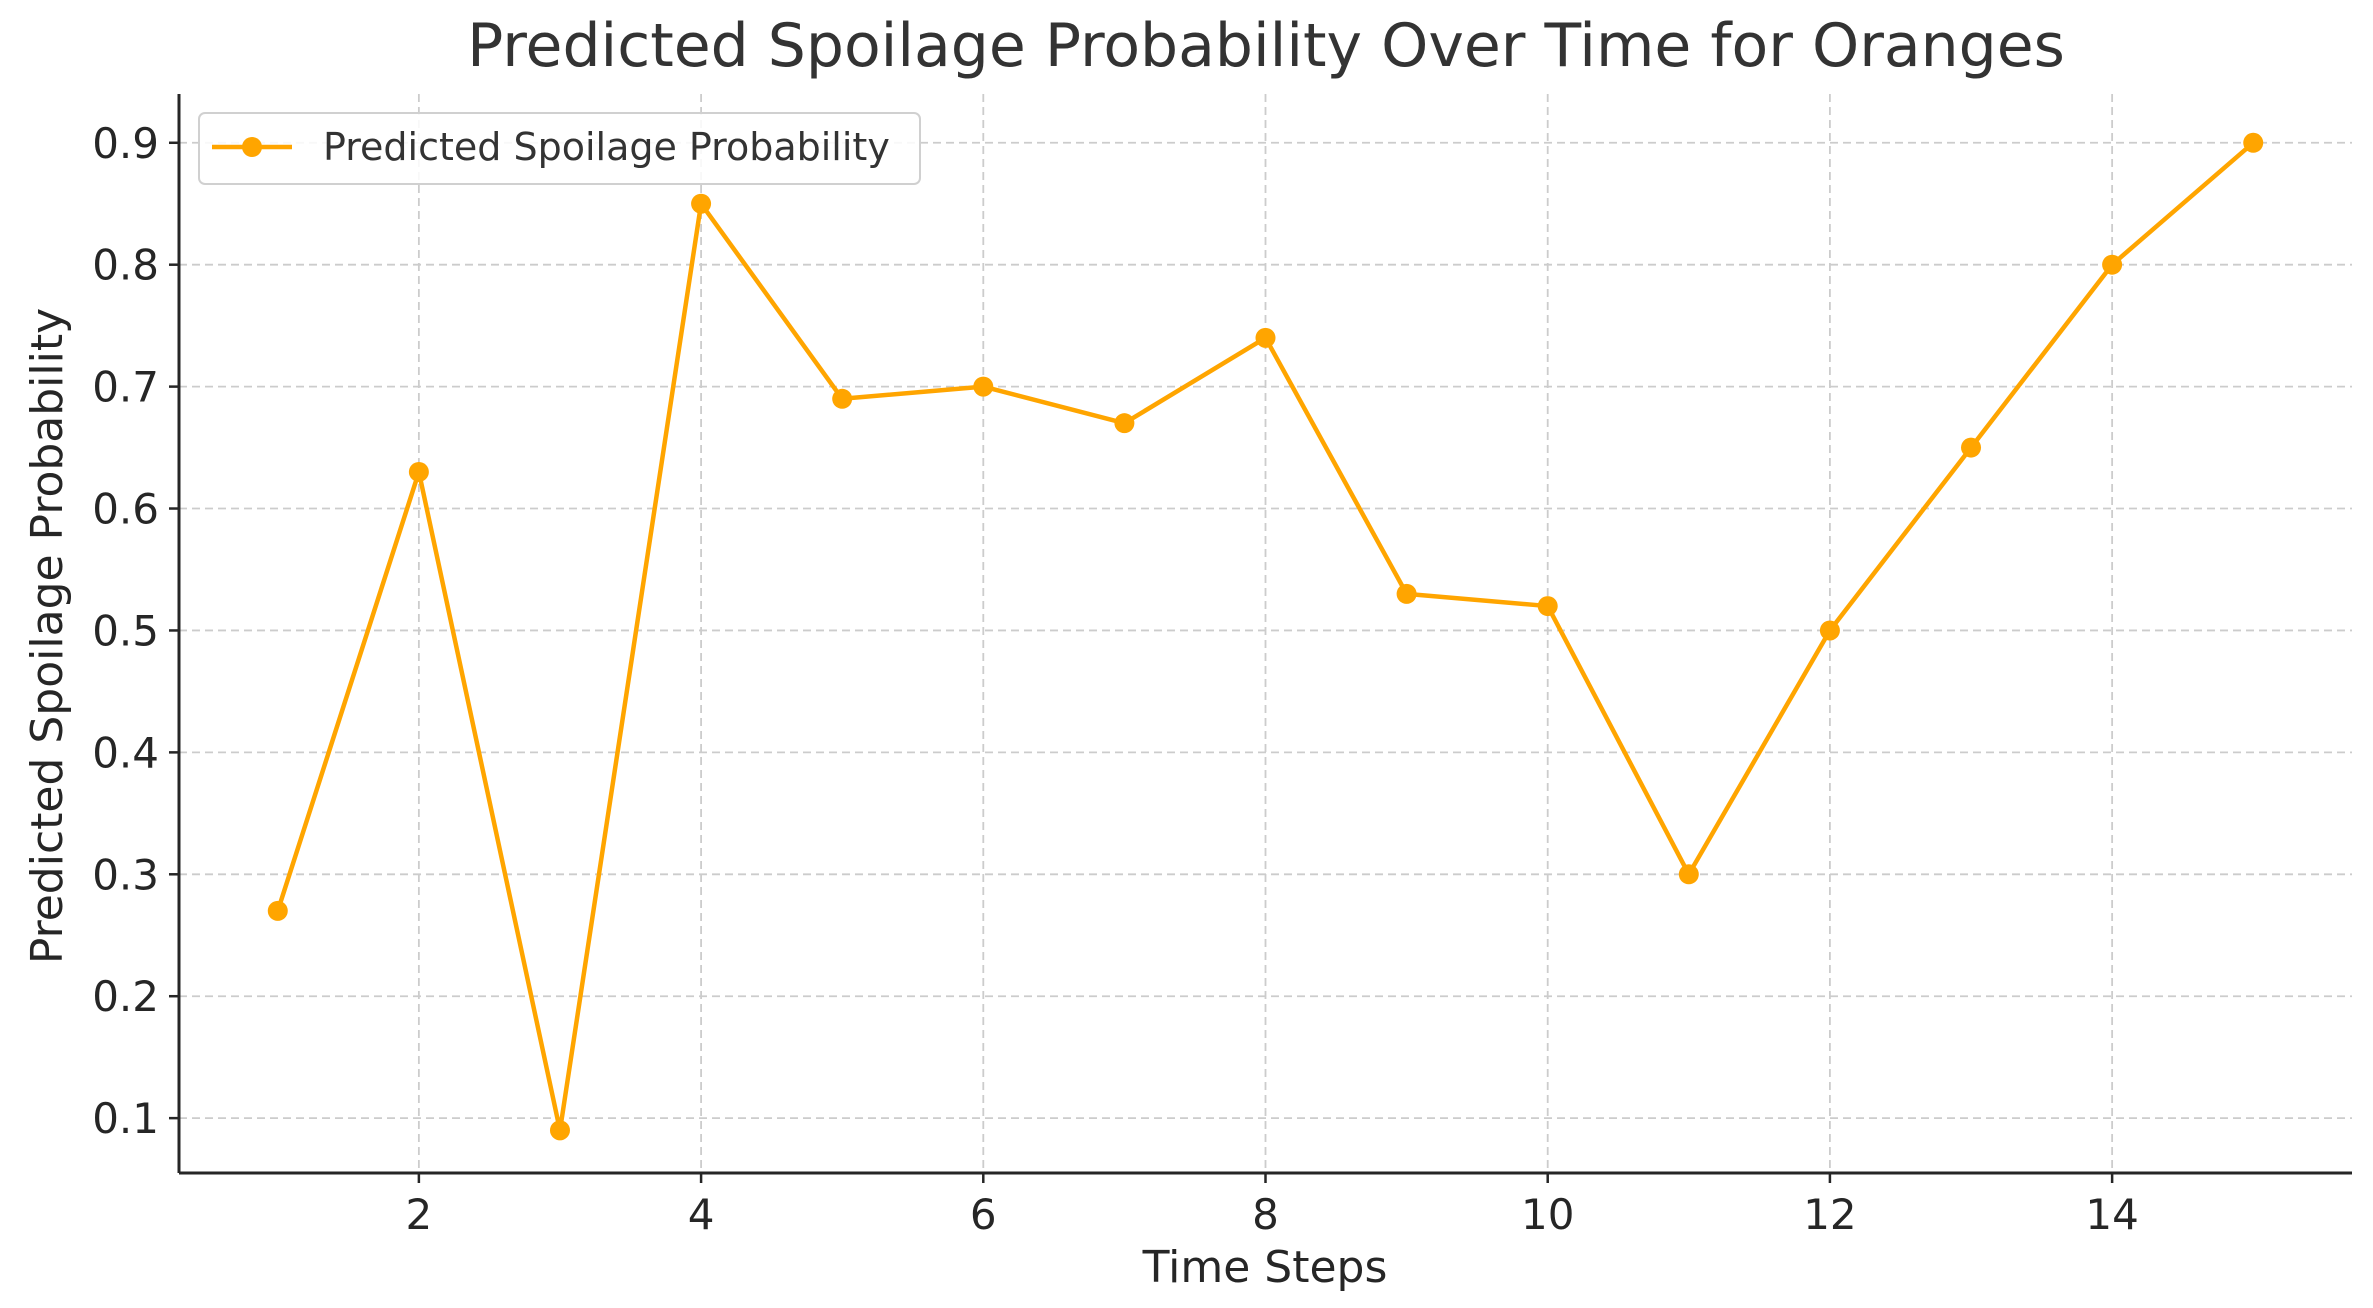 The image size is (2373, 1308). What do you see at coordinates (701, 1214) in the screenshot?
I see `x-tick-label: 4` at bounding box center [701, 1214].